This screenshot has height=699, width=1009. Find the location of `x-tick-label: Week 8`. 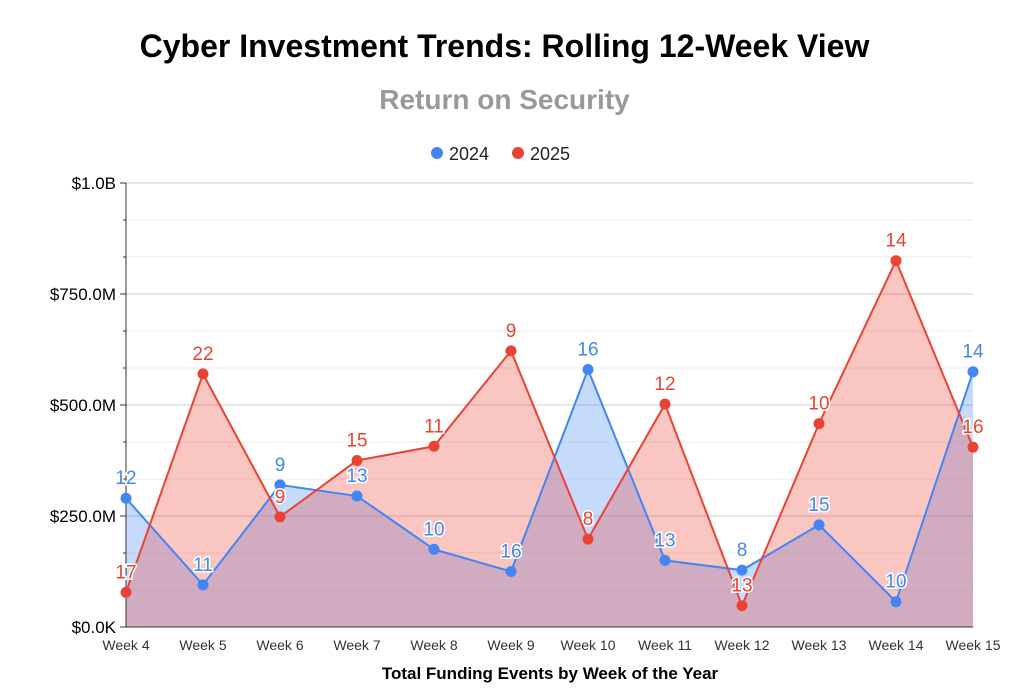

x-tick-label: Week 8 is located at coordinates (433, 645).